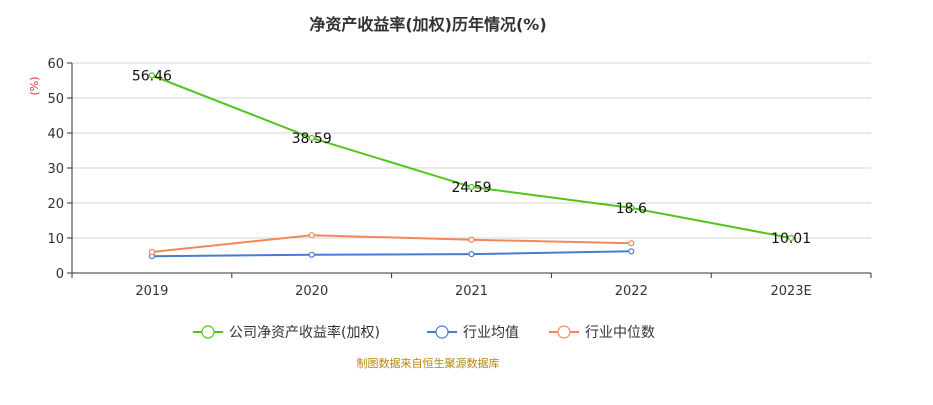 Image resolution: width=933 pixels, height=405 pixels. I want to click on legend-item: 行业中位数, so click(602, 333).